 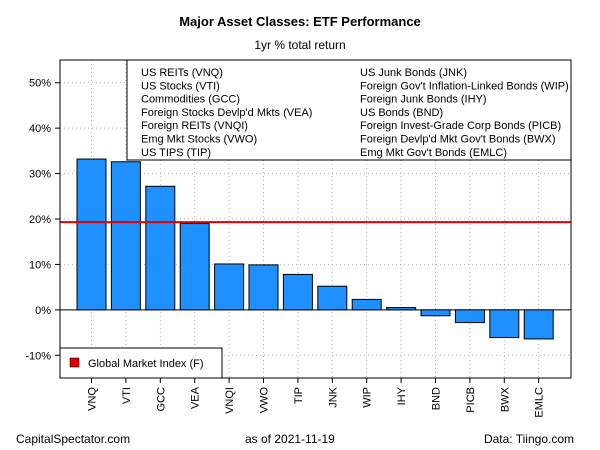 I want to click on reference-legend-label: Global Market Index (F), so click(x=146, y=364).